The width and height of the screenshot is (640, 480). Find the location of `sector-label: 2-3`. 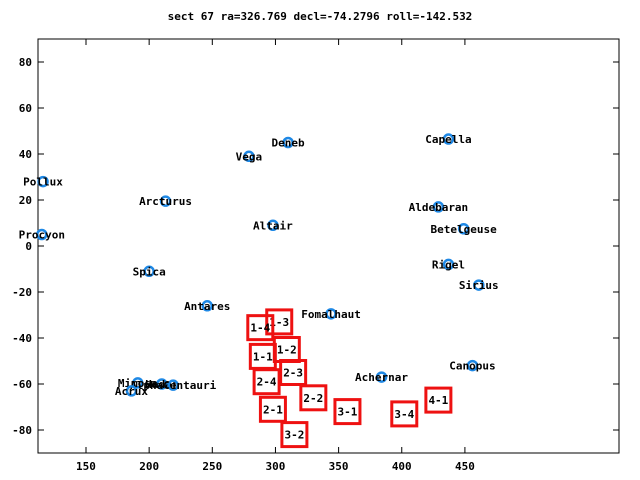

sector-label: 2-3 is located at coordinates (293, 373).